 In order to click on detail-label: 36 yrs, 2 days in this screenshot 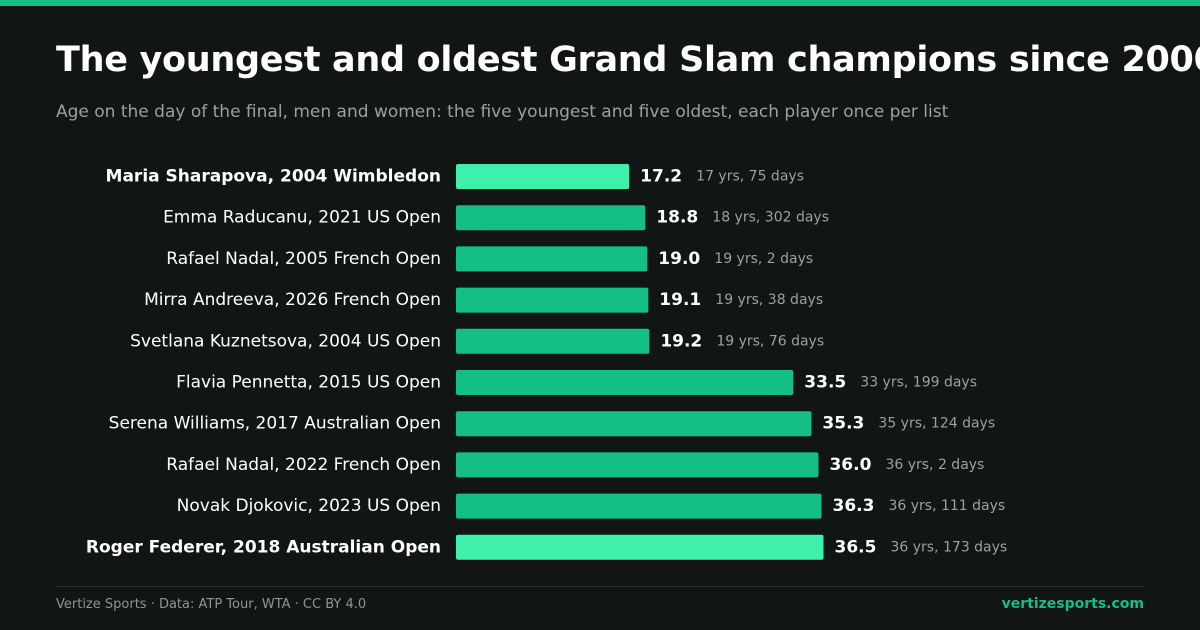, I will do `click(934, 465)`.